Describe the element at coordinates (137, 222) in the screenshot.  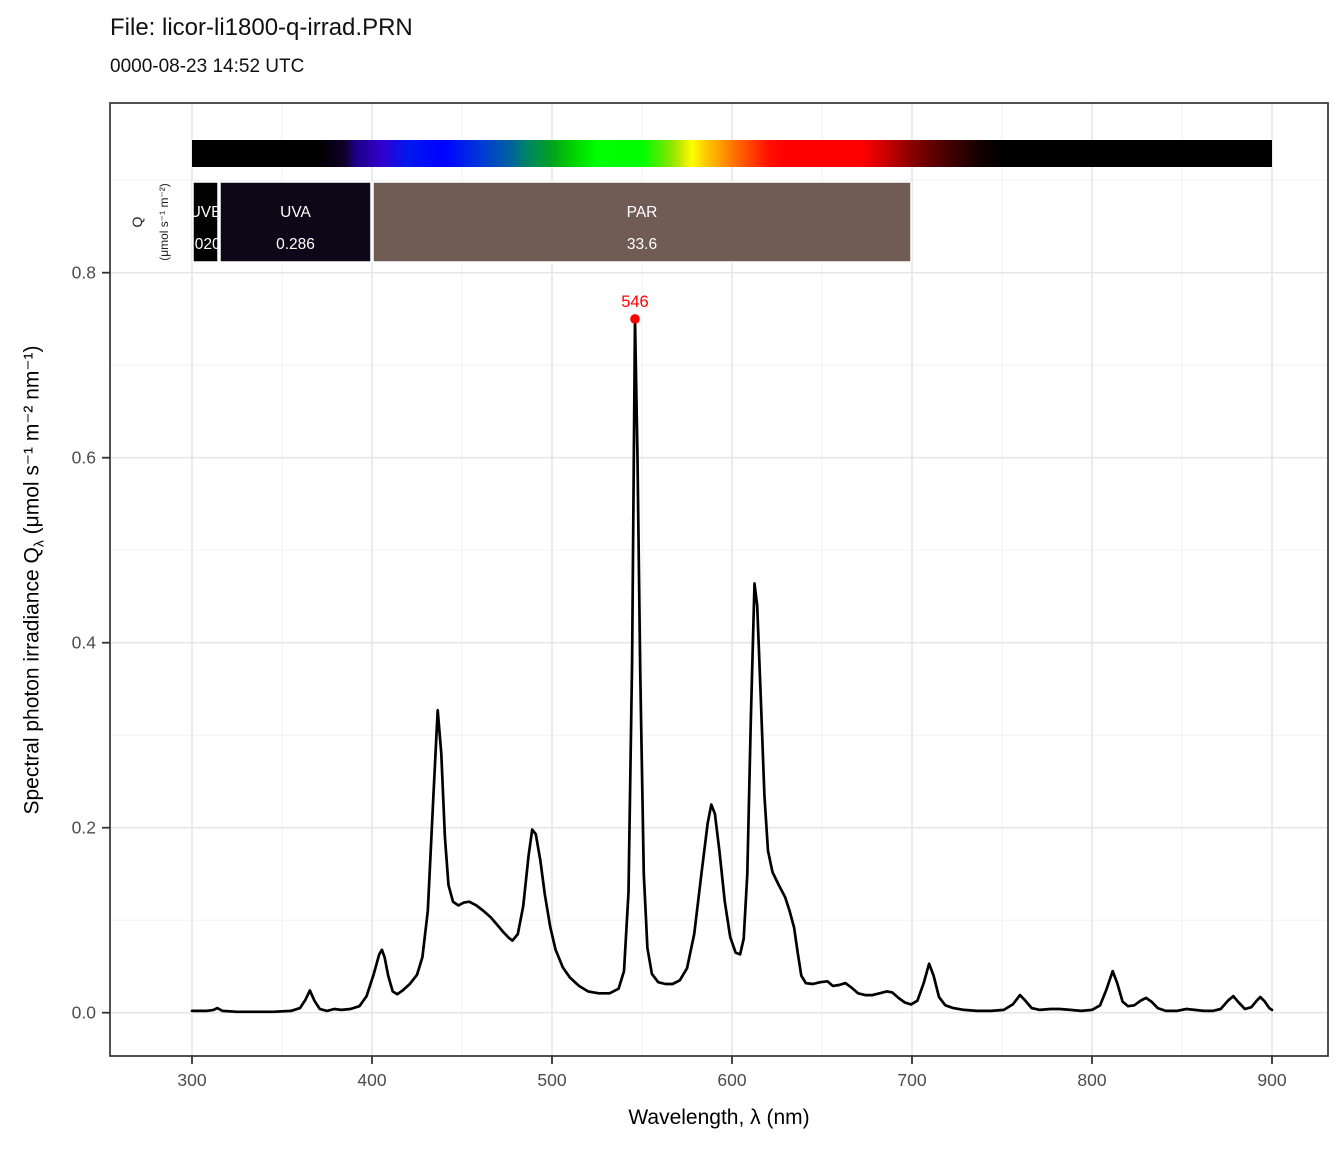
I see `band-row-q-symbol: Q` at that location.